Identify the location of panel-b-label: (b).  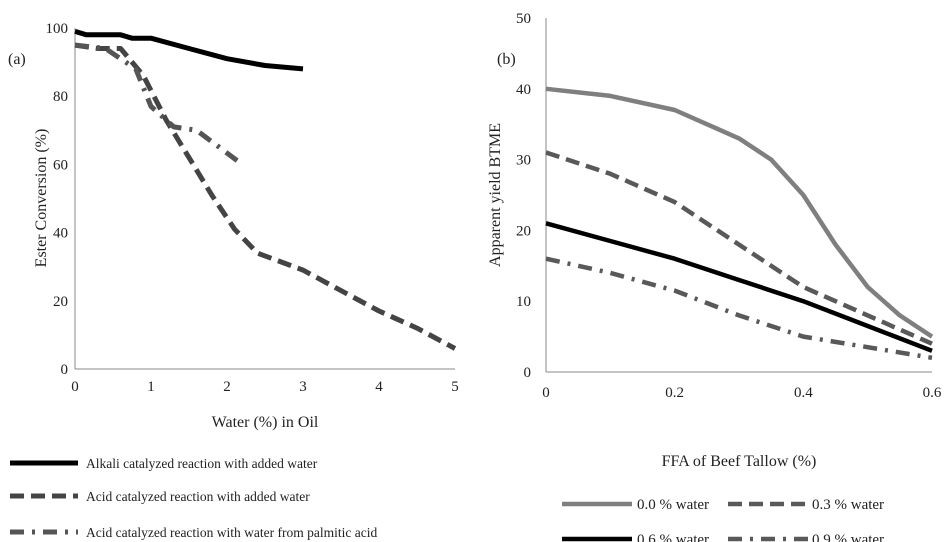
(506, 59).